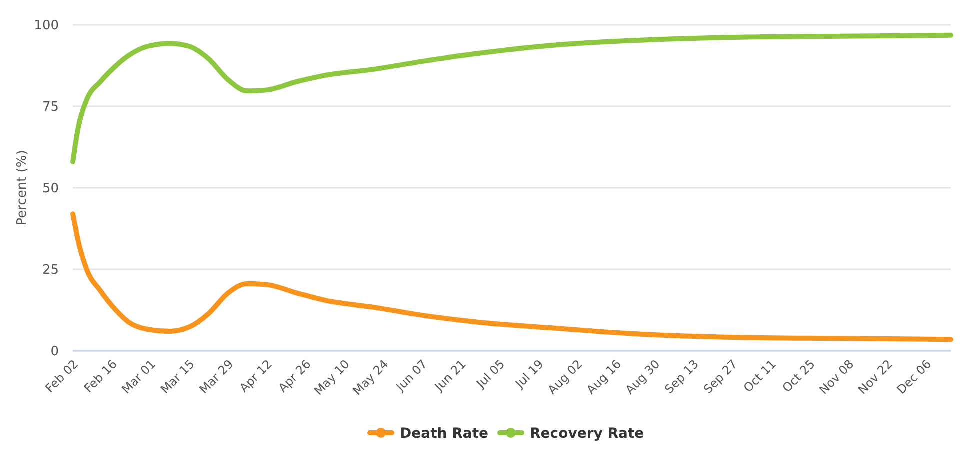 This screenshot has height=459, width=965. I want to click on x-tick-label: Sep 13, so click(682, 377).